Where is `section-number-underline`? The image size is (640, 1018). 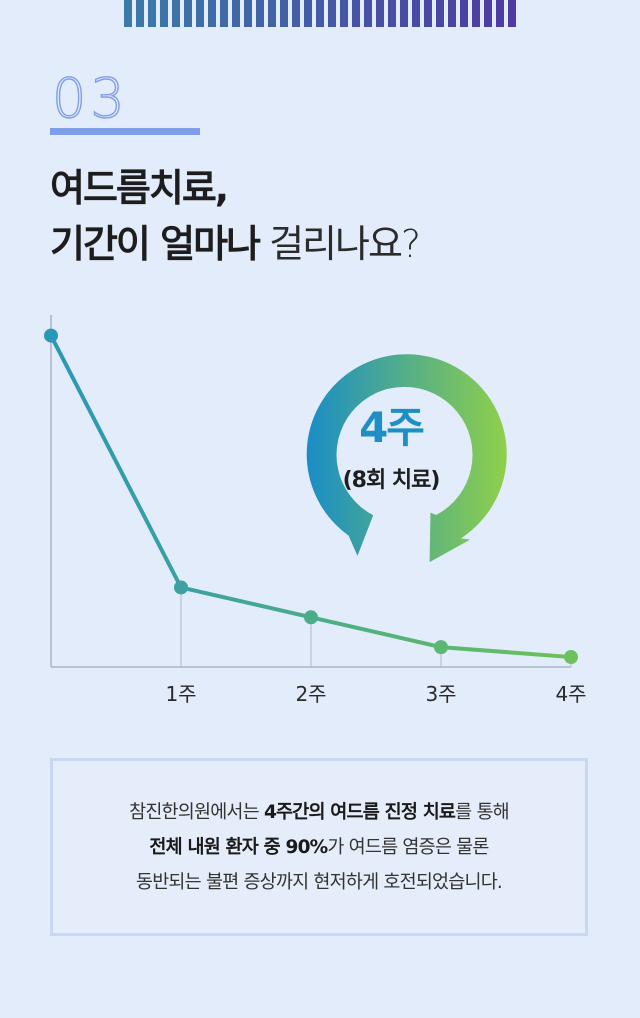
section-number-underline is located at coordinates (125, 131).